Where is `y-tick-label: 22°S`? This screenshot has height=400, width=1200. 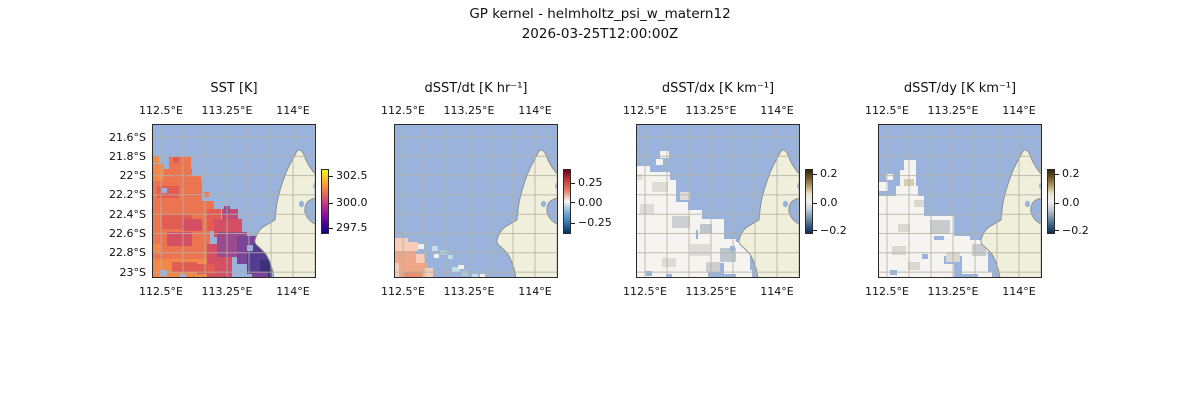
y-tick-label: 22°S is located at coordinates (132, 176).